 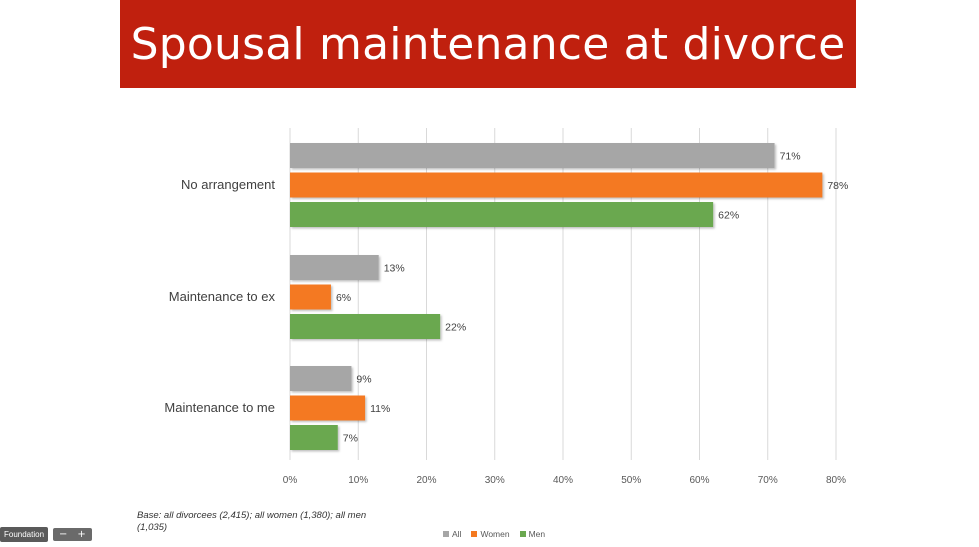 What do you see at coordinates (455, 328) in the screenshot?
I see `data-label: 22%` at bounding box center [455, 328].